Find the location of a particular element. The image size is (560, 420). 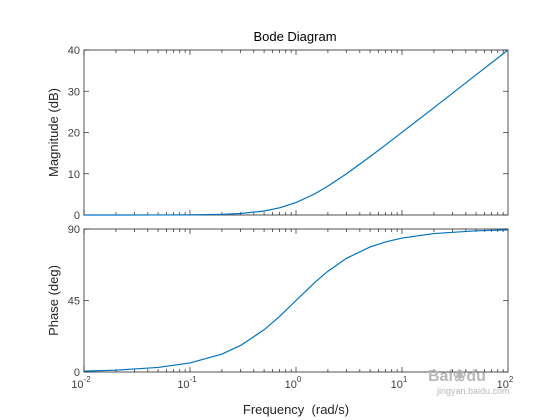

watermark-paw-icon: ❀ is located at coordinates (459, 376).